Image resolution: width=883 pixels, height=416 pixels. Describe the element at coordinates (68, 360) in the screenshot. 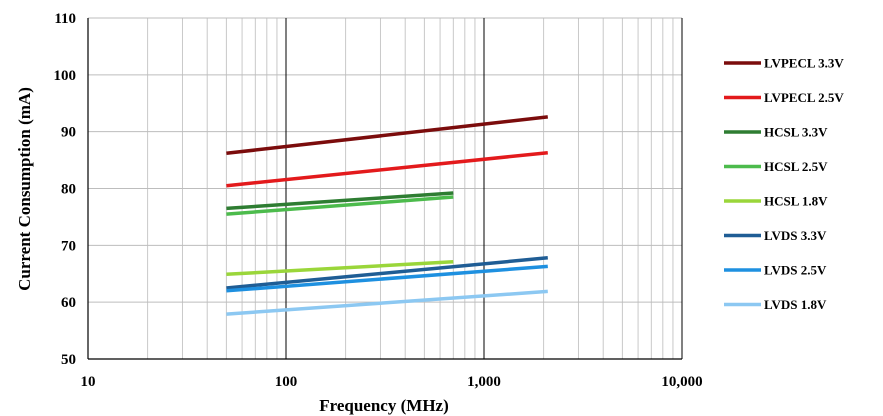

I see `y-tick-label: 50` at that location.